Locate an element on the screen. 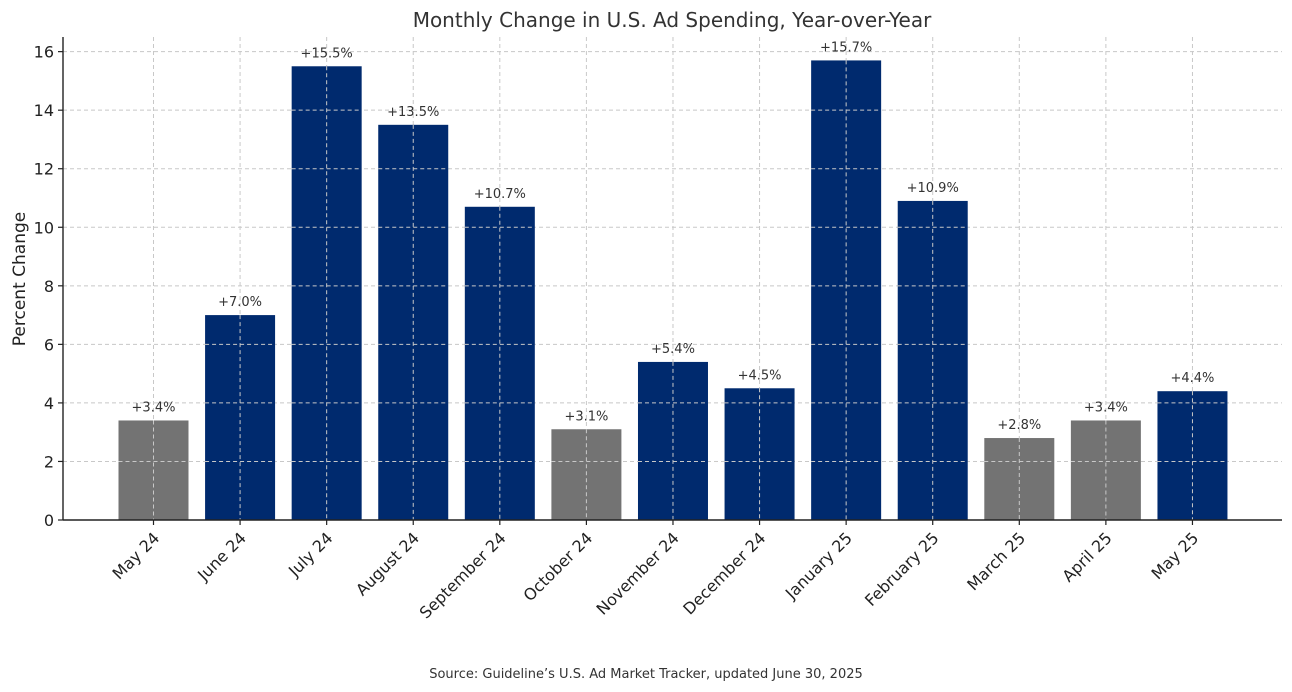 The height and width of the screenshot is (692, 1292). y-tick-label: 8 is located at coordinates (49, 286).